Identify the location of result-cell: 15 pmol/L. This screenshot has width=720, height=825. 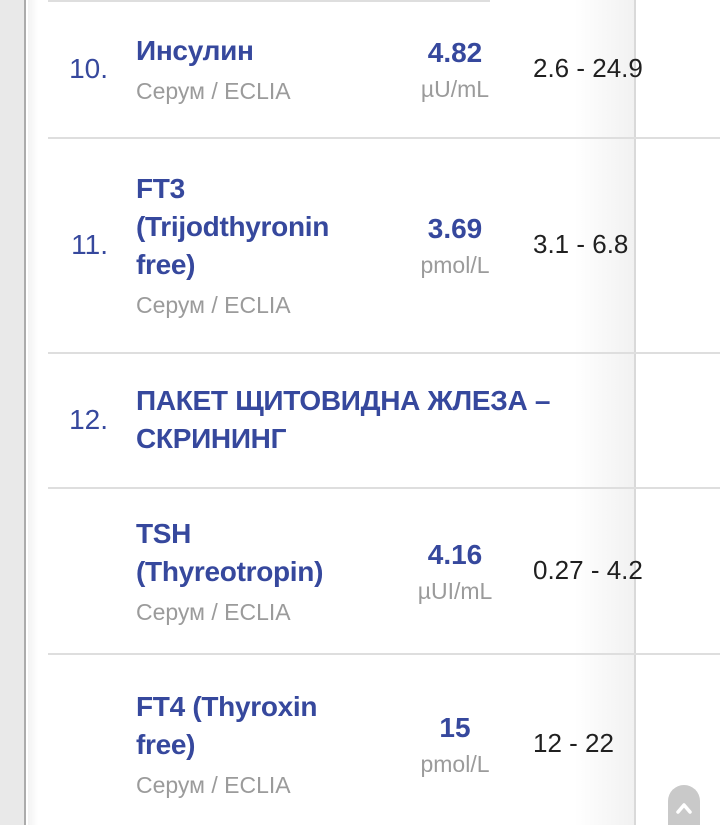
(455, 743).